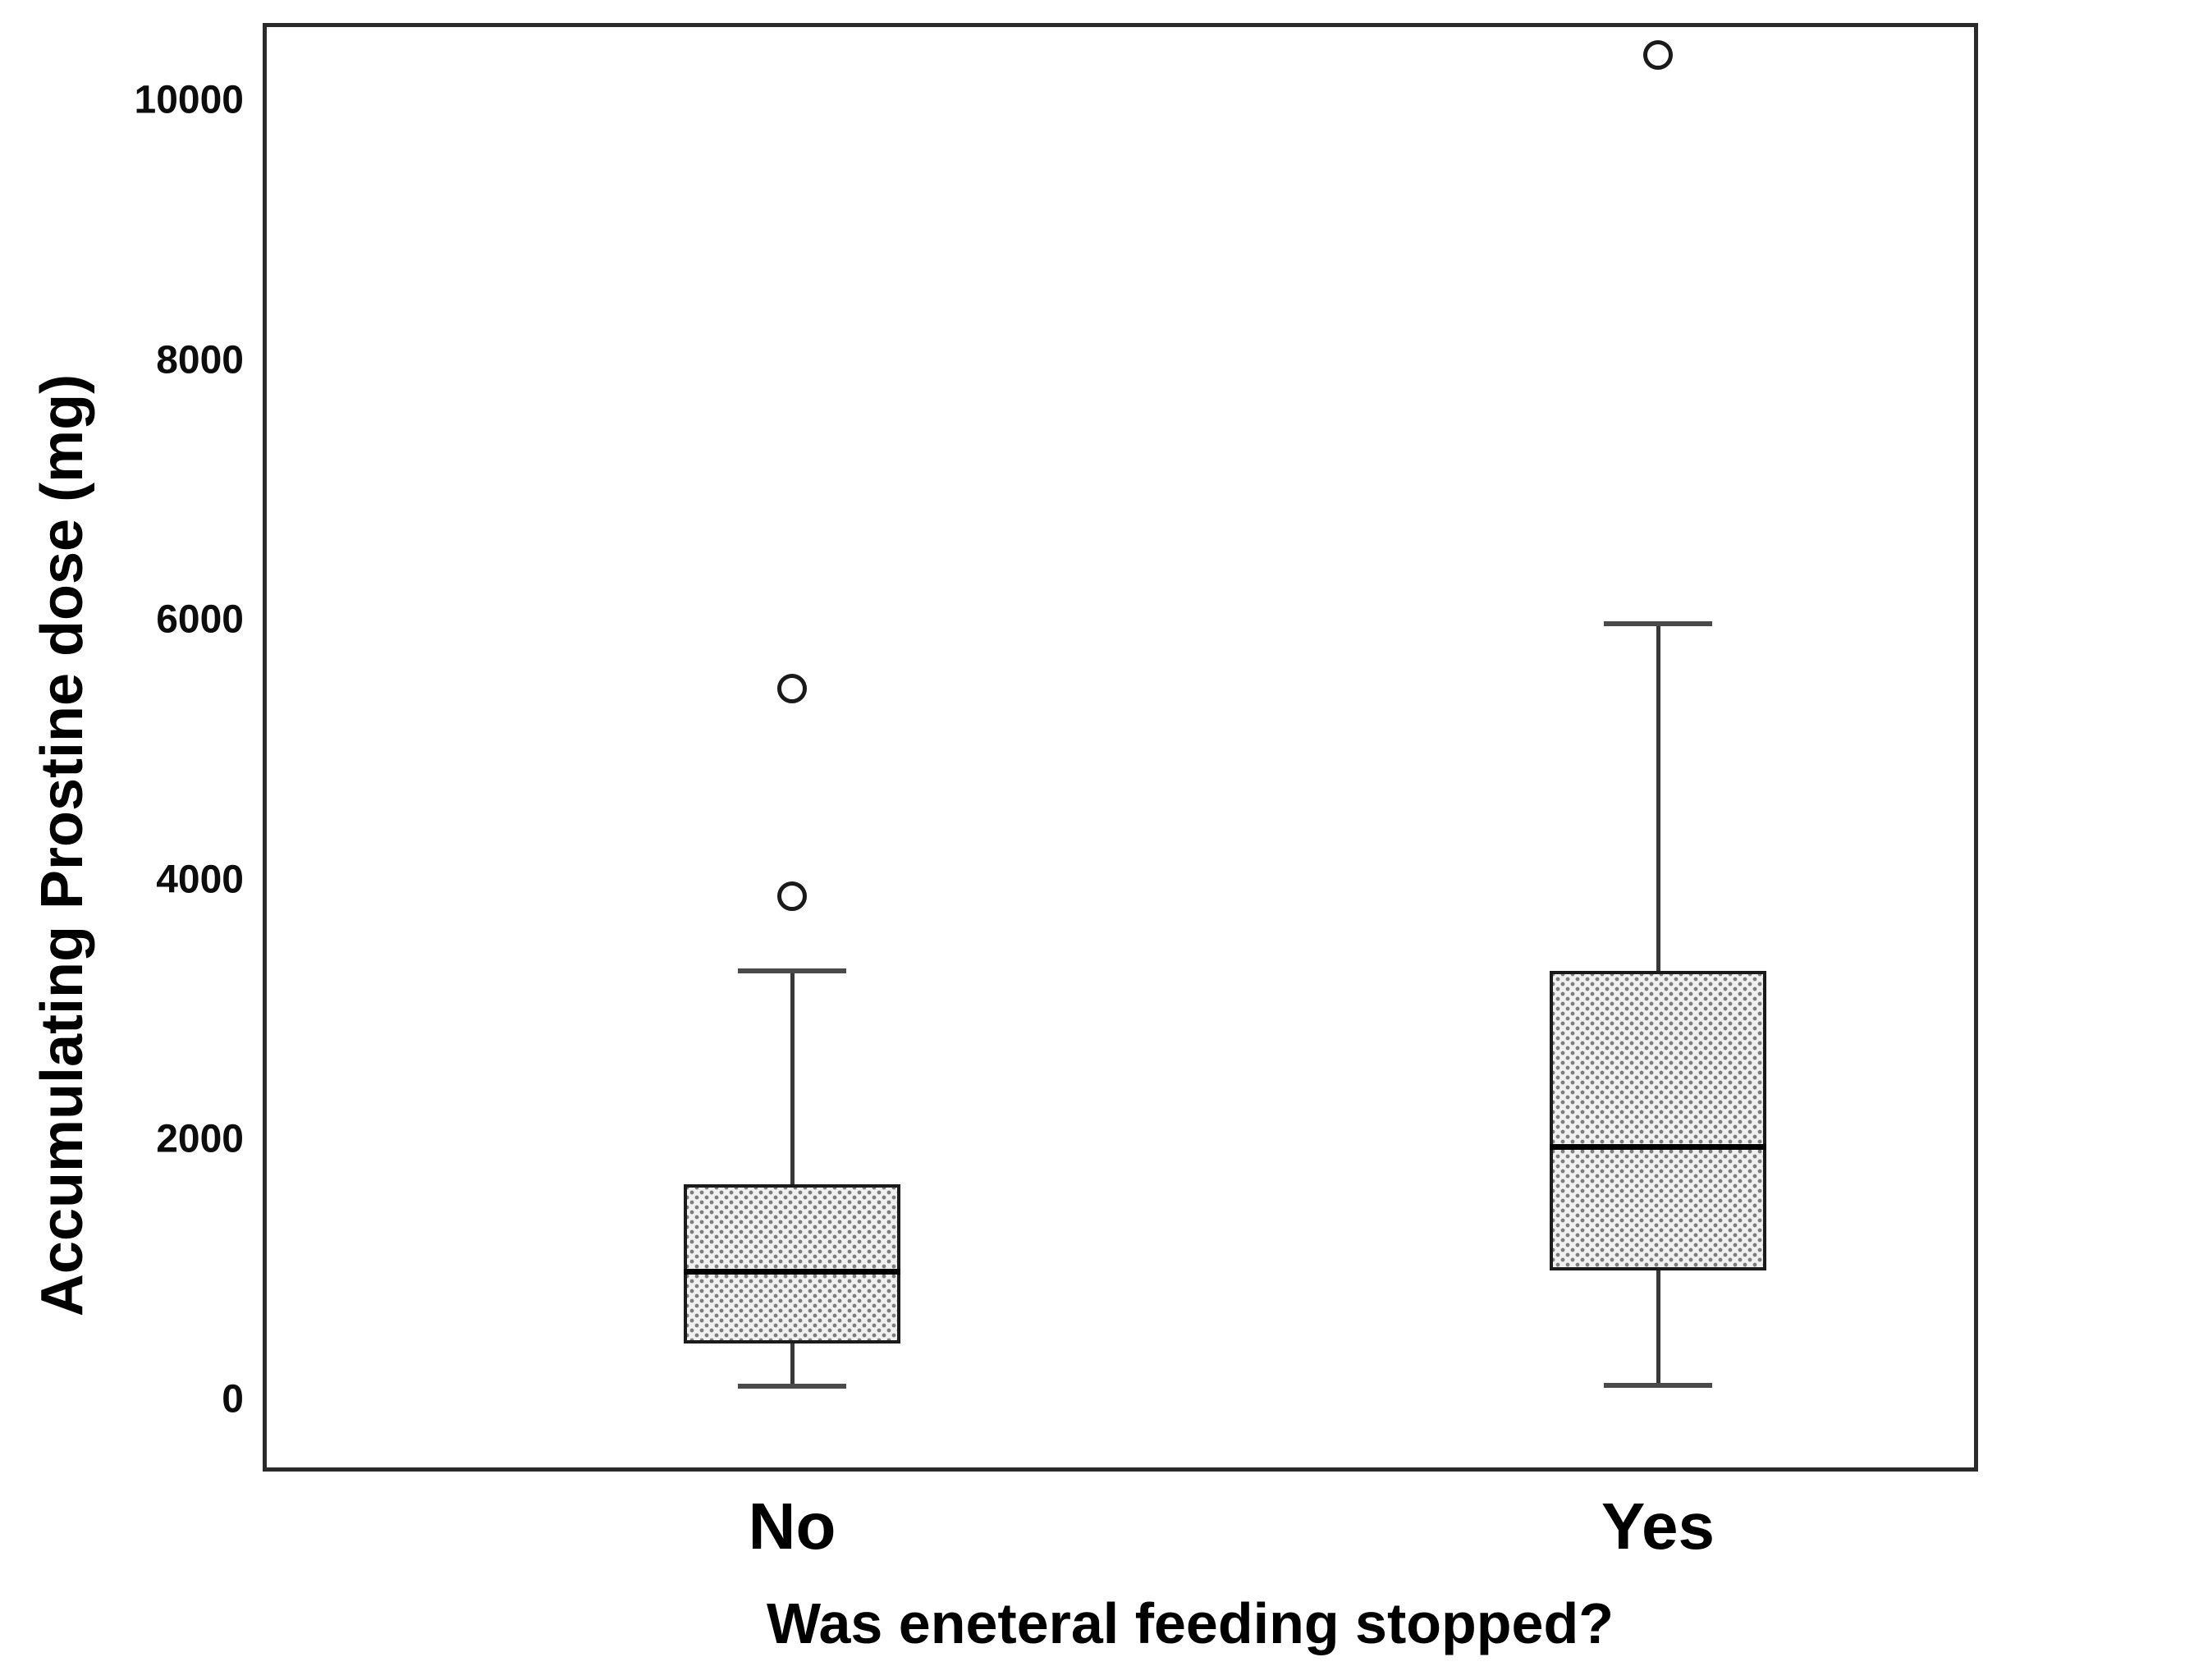 Image resolution: width=2203 pixels, height=1680 pixels. I want to click on x-axis-title: Was eneteral feeding stopped?, so click(1190, 1623).